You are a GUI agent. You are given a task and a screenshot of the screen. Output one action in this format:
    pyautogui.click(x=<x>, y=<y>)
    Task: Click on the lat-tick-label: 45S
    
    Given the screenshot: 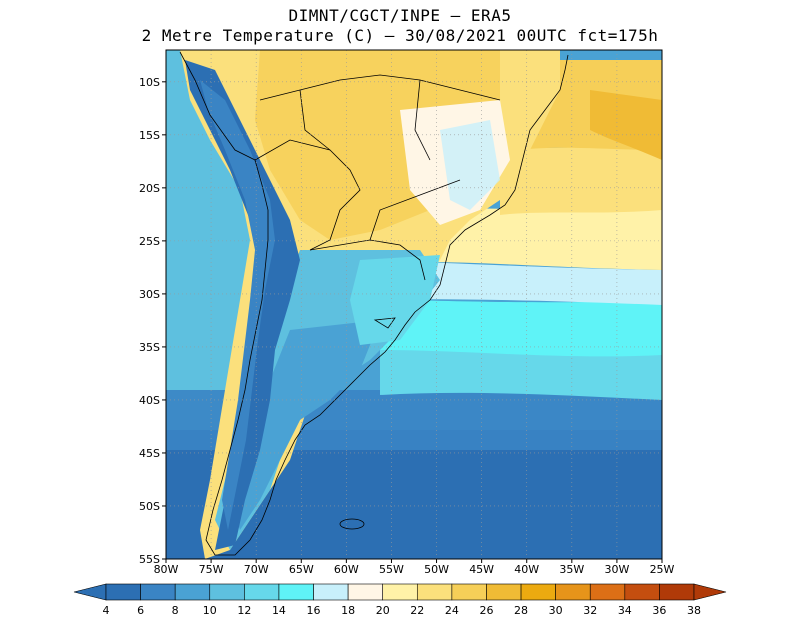 What is the action you would take?
    pyautogui.click(x=149, y=453)
    